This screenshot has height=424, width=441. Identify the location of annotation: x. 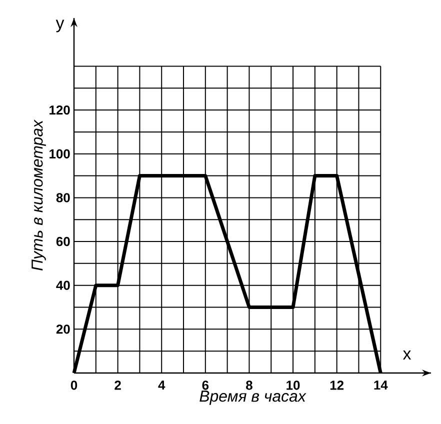
(407, 355).